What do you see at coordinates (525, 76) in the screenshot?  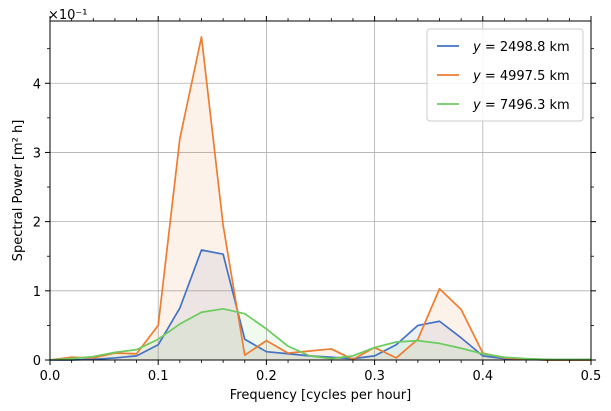 I see `legend-value: = 4997.5 km` at bounding box center [525, 76].